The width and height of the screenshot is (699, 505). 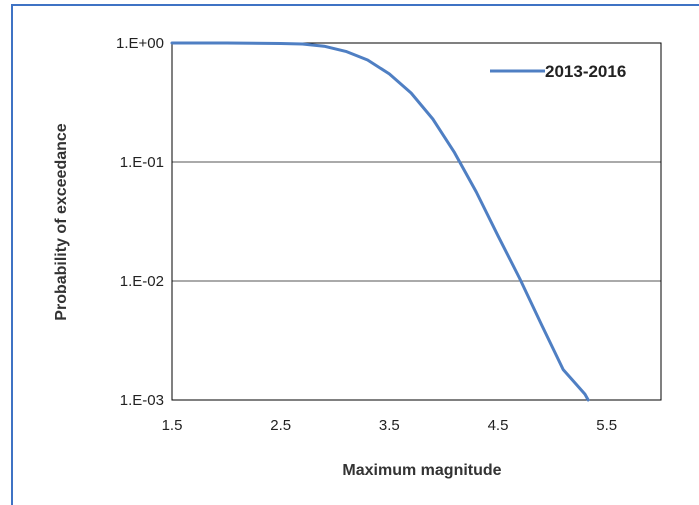 I want to click on x-tick-label: 2.5, so click(x=280, y=425).